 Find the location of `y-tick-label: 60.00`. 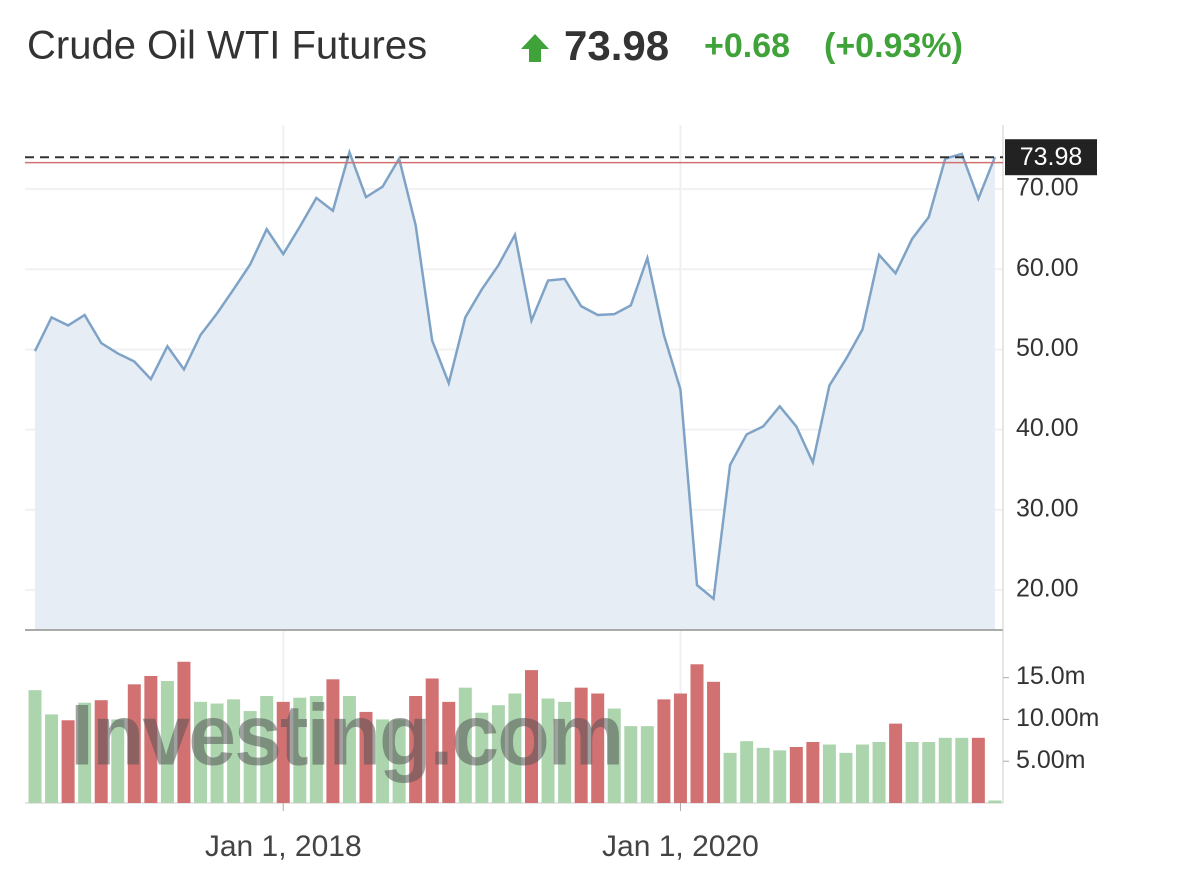

y-tick-label: 60.00 is located at coordinates (1047, 268).